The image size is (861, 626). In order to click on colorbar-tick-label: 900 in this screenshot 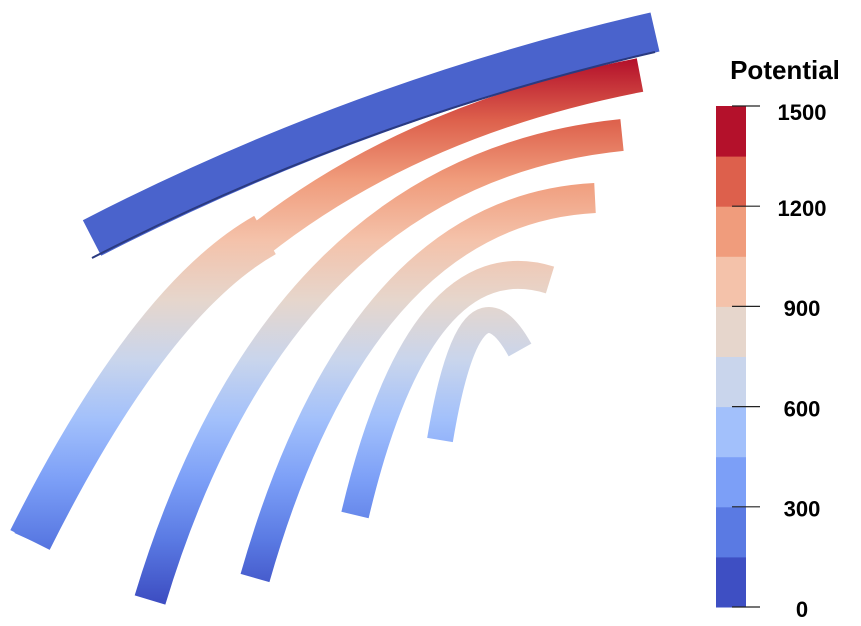, I will do `click(802, 308)`.